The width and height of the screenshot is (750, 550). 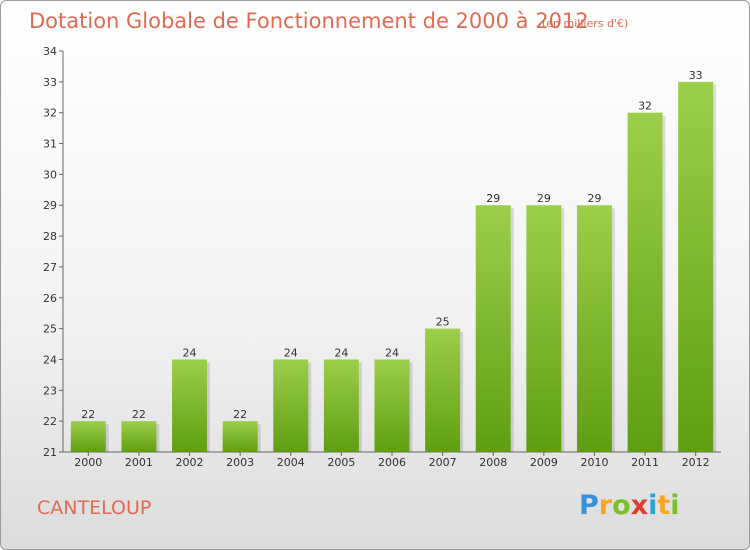 What do you see at coordinates (50, 359) in the screenshot?
I see `y-tick-label: 24` at bounding box center [50, 359].